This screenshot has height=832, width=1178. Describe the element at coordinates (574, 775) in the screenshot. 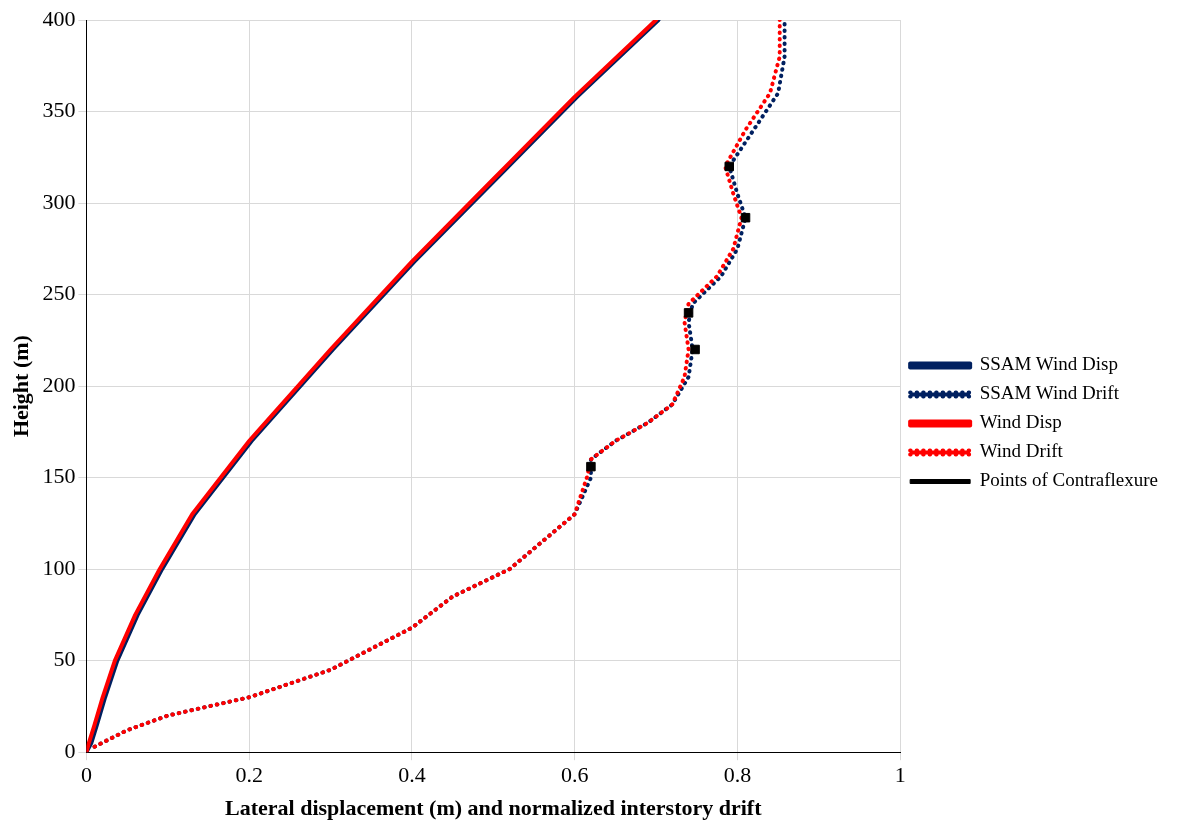

I see `x-tick-label: 0.6` at that location.